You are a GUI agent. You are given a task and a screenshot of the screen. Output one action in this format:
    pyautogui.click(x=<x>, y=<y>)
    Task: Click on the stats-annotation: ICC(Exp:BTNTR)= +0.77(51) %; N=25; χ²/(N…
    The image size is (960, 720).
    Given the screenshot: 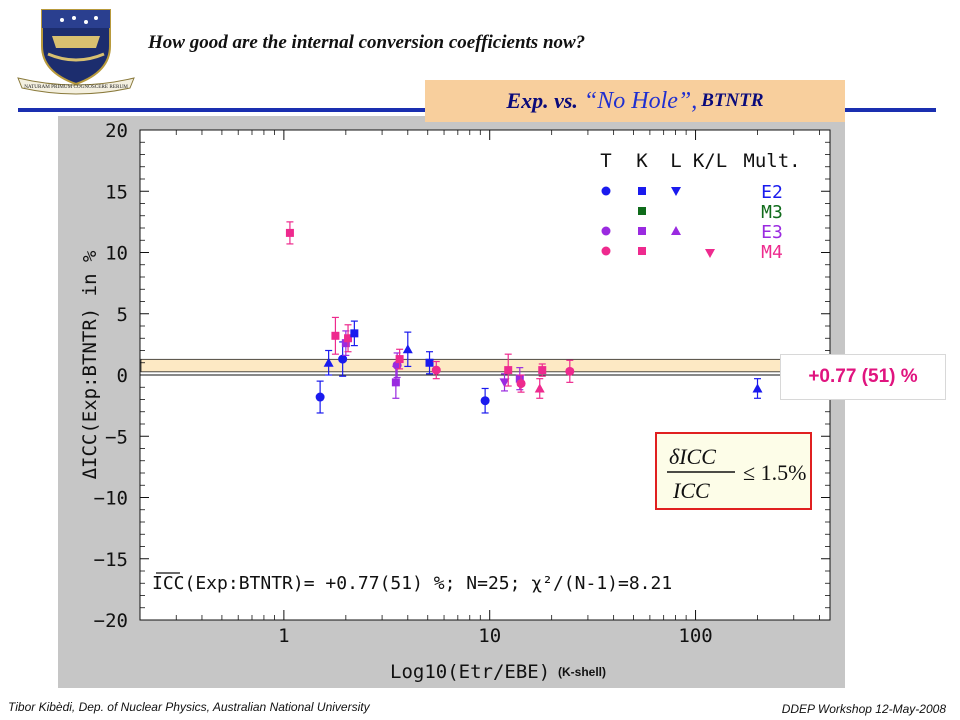 What is the action you would take?
    pyautogui.click(x=412, y=583)
    